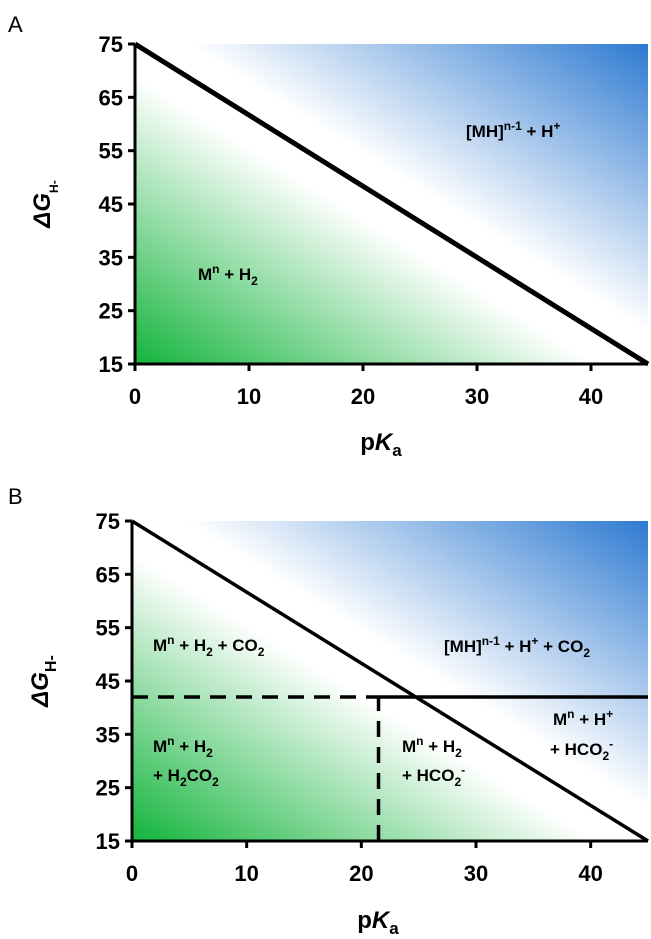 The height and width of the screenshot is (939, 651). I want to click on x-tick-label-a-40: 40, so click(591, 396).